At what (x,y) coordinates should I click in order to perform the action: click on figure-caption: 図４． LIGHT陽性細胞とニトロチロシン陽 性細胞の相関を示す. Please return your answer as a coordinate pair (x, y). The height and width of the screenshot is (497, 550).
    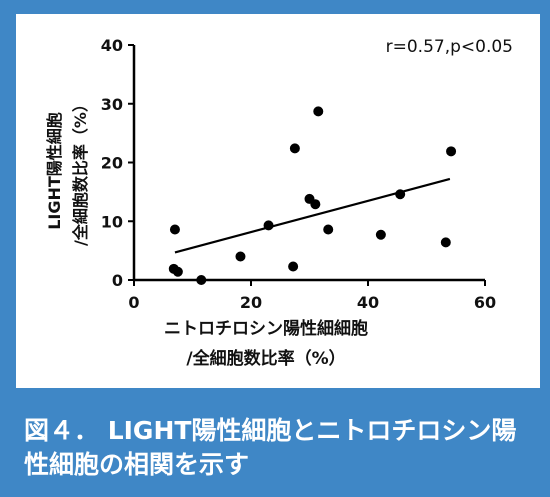
    Looking at the image, I should click on (284, 448).